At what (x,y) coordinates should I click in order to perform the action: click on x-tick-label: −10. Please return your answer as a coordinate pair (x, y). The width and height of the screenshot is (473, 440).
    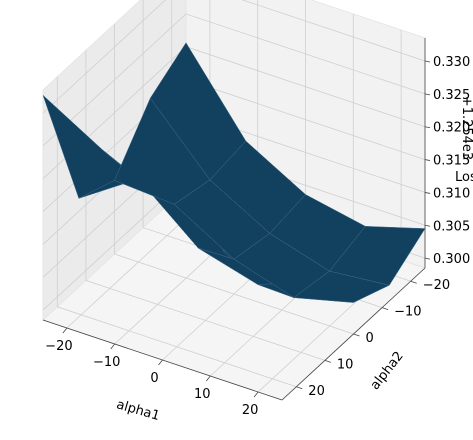
    Looking at the image, I should click on (106, 362).